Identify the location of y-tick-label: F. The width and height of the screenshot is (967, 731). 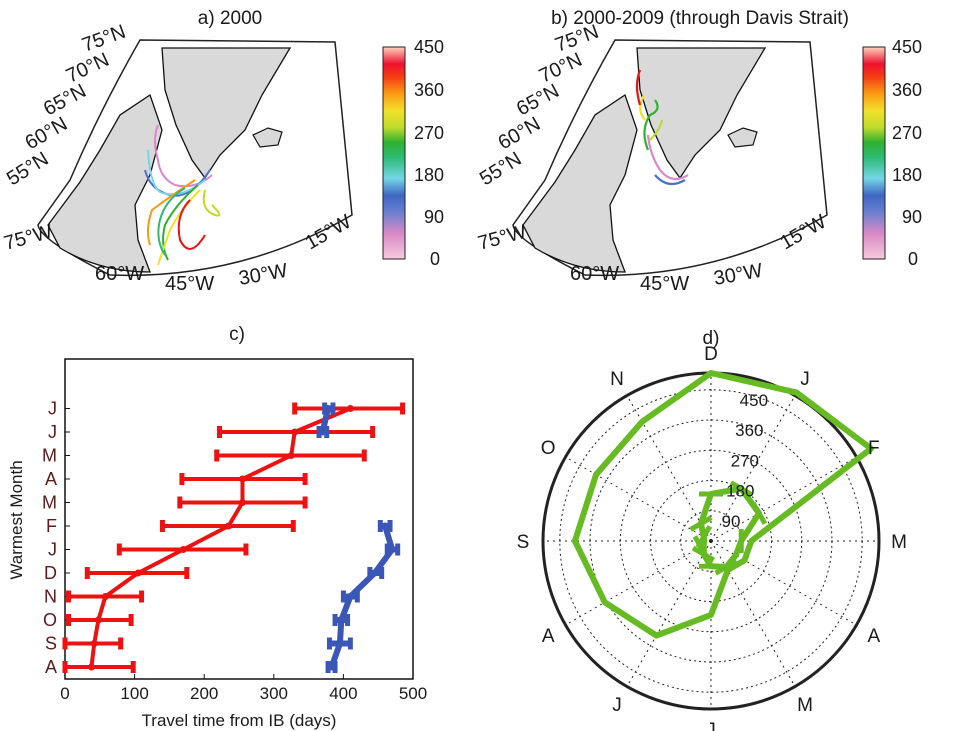
(51, 526).